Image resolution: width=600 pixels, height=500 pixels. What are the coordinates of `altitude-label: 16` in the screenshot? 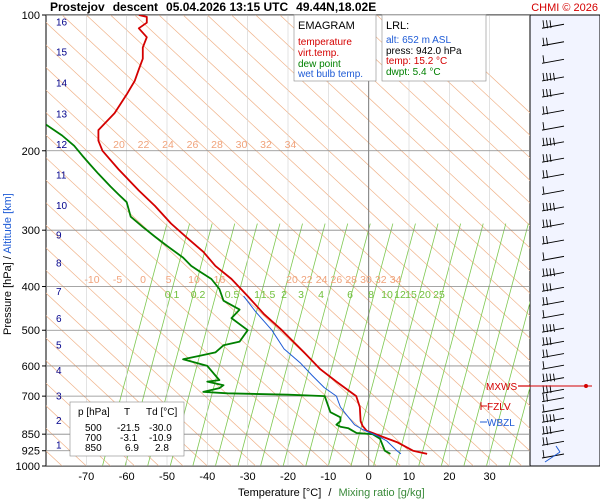 It's located at (62, 23).